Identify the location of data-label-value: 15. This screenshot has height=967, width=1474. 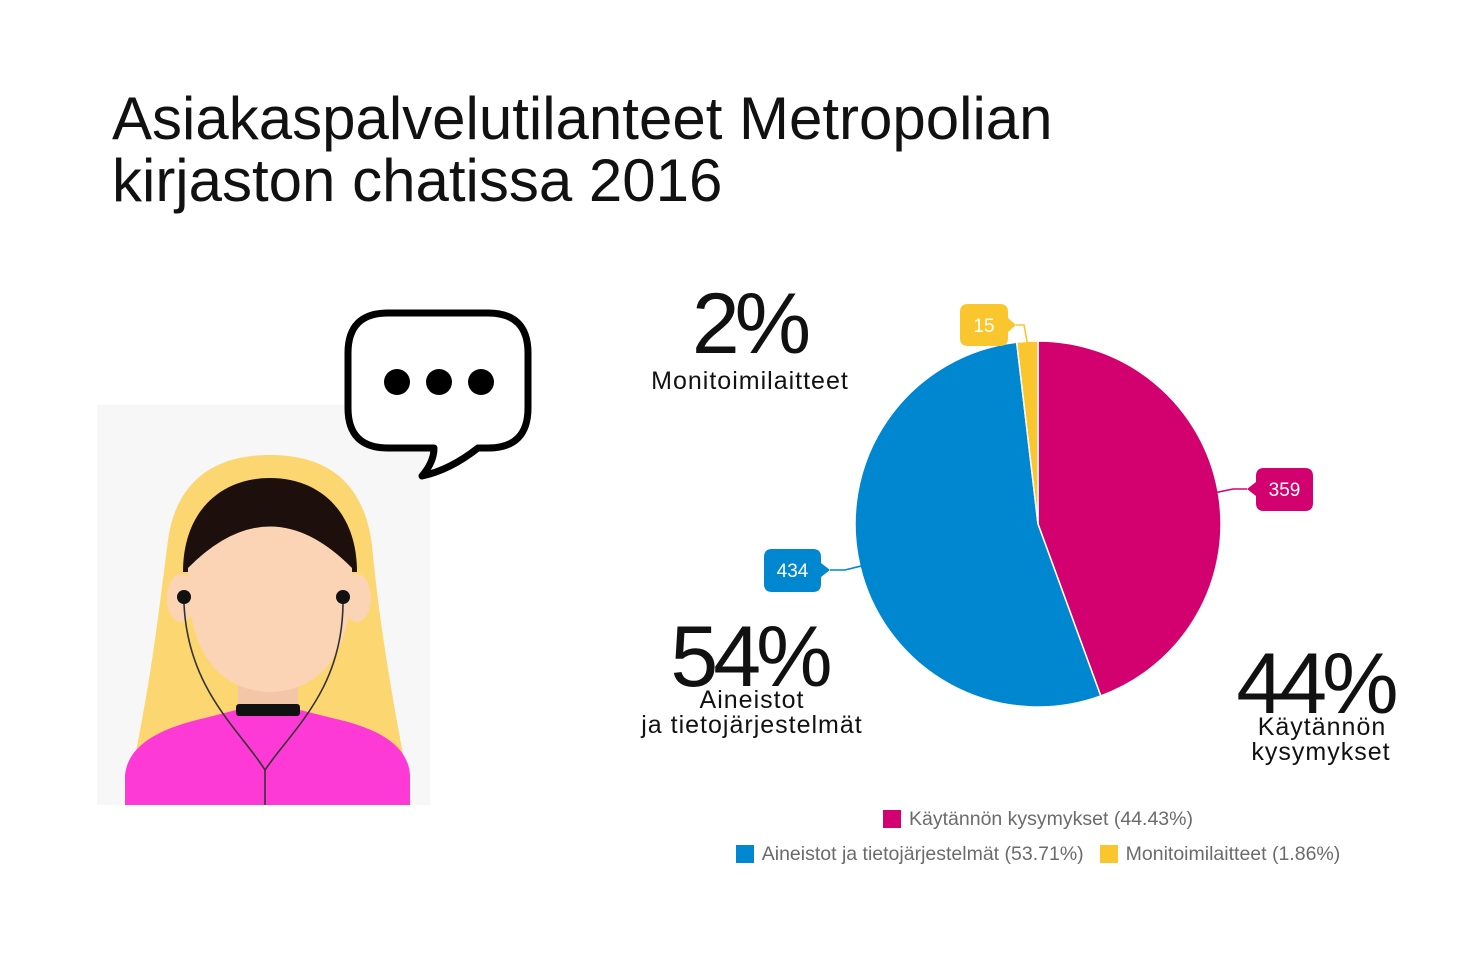
(983, 326).